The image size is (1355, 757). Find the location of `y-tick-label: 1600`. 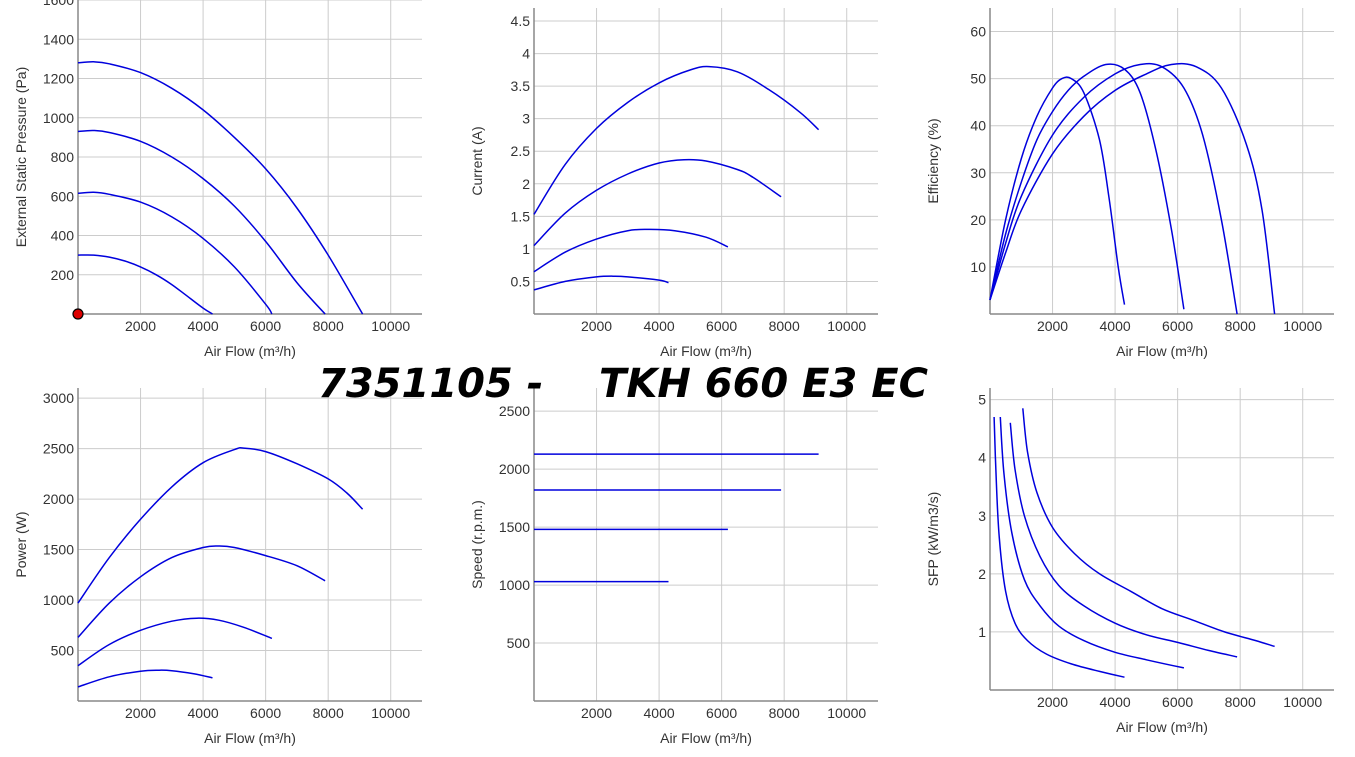

y-tick-label: 1600 is located at coordinates (58, 4).